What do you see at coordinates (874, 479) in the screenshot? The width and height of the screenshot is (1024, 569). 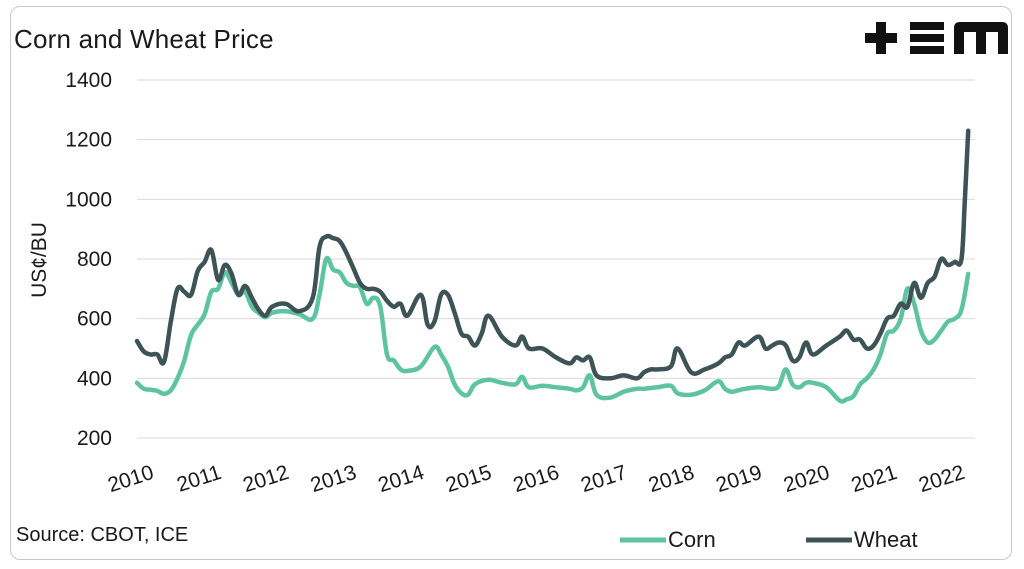 I see `x-tick-label: 2021` at bounding box center [874, 479].